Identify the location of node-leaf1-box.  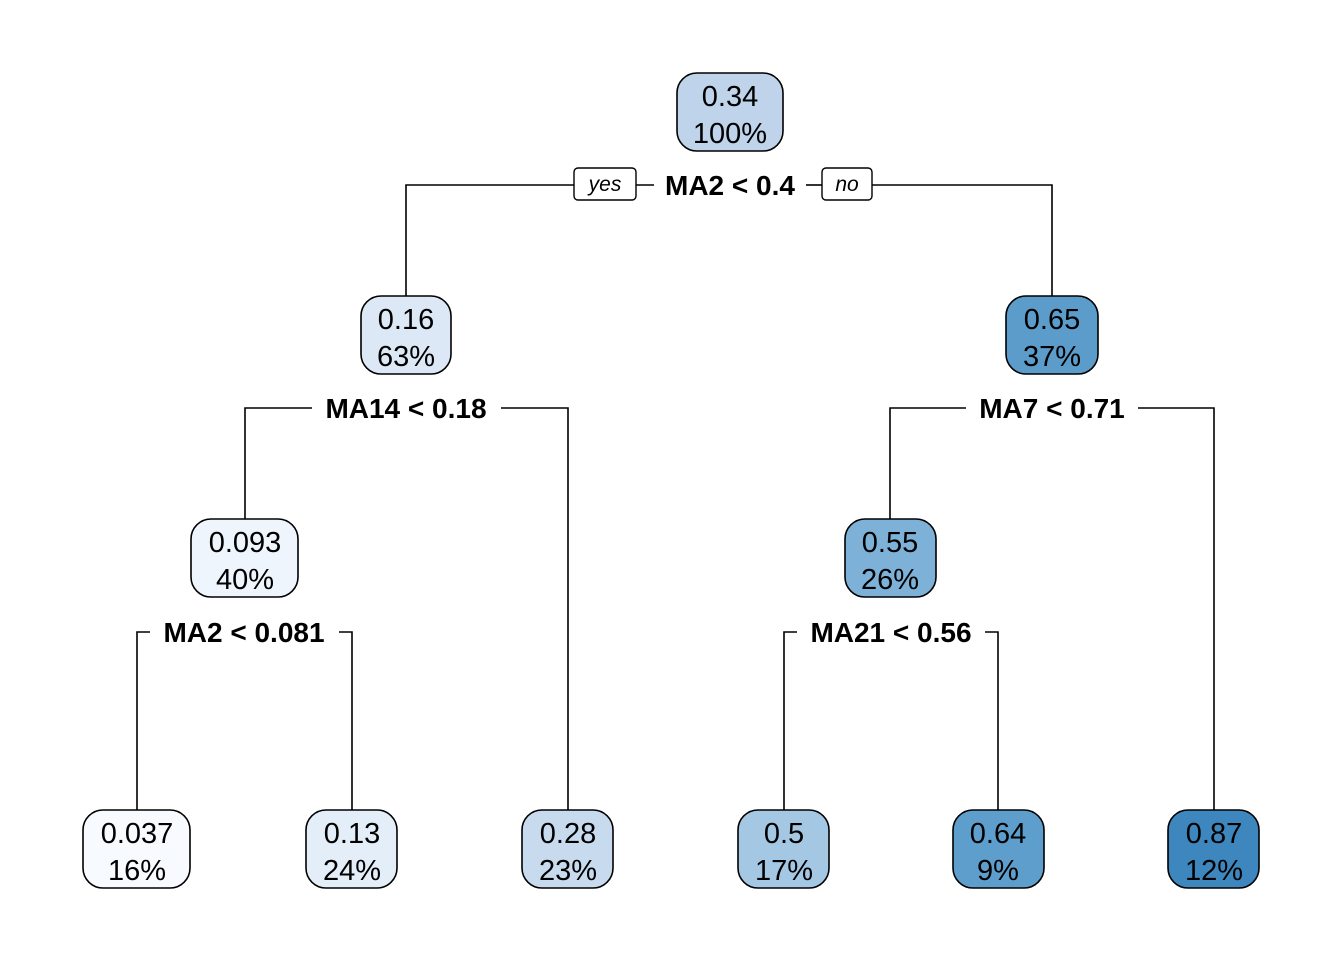
(136, 849).